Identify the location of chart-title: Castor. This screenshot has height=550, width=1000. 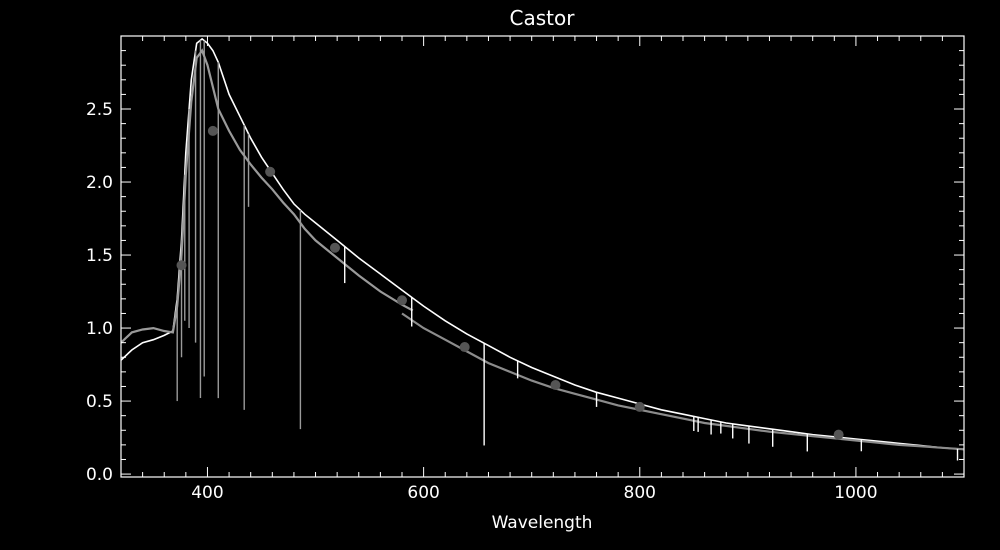
(543, 18).